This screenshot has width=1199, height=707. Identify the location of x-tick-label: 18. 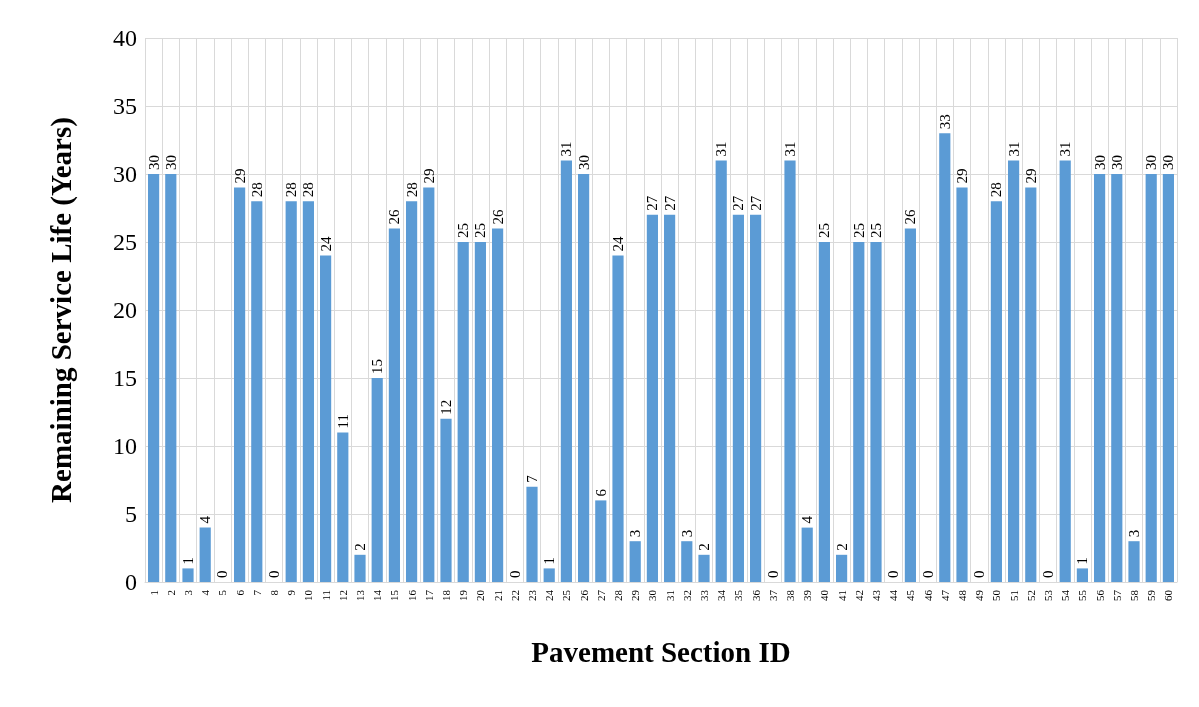
(446, 595).